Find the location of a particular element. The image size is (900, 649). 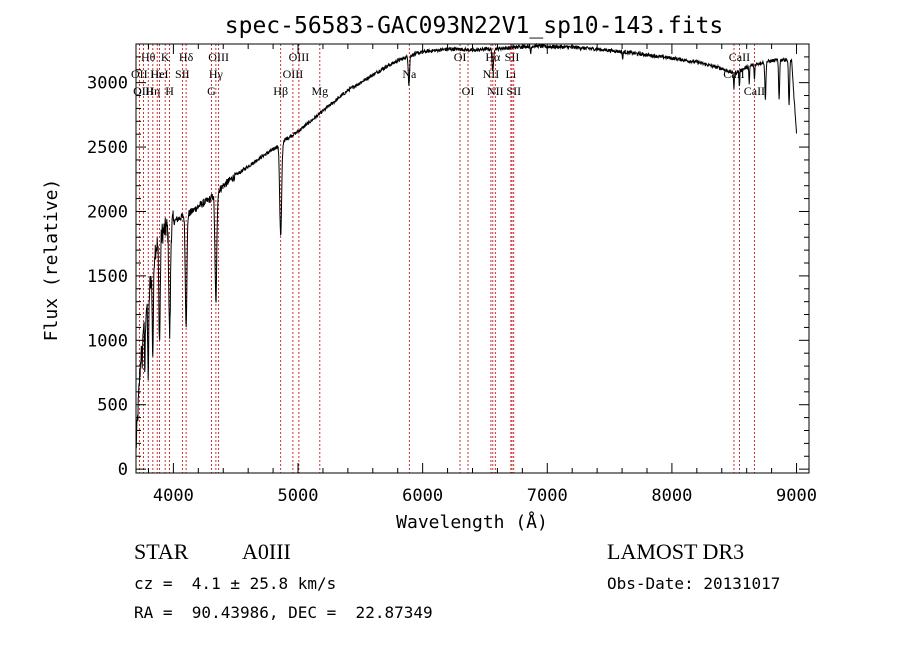

spectral-line-label: HeI is located at coordinates (160, 74).